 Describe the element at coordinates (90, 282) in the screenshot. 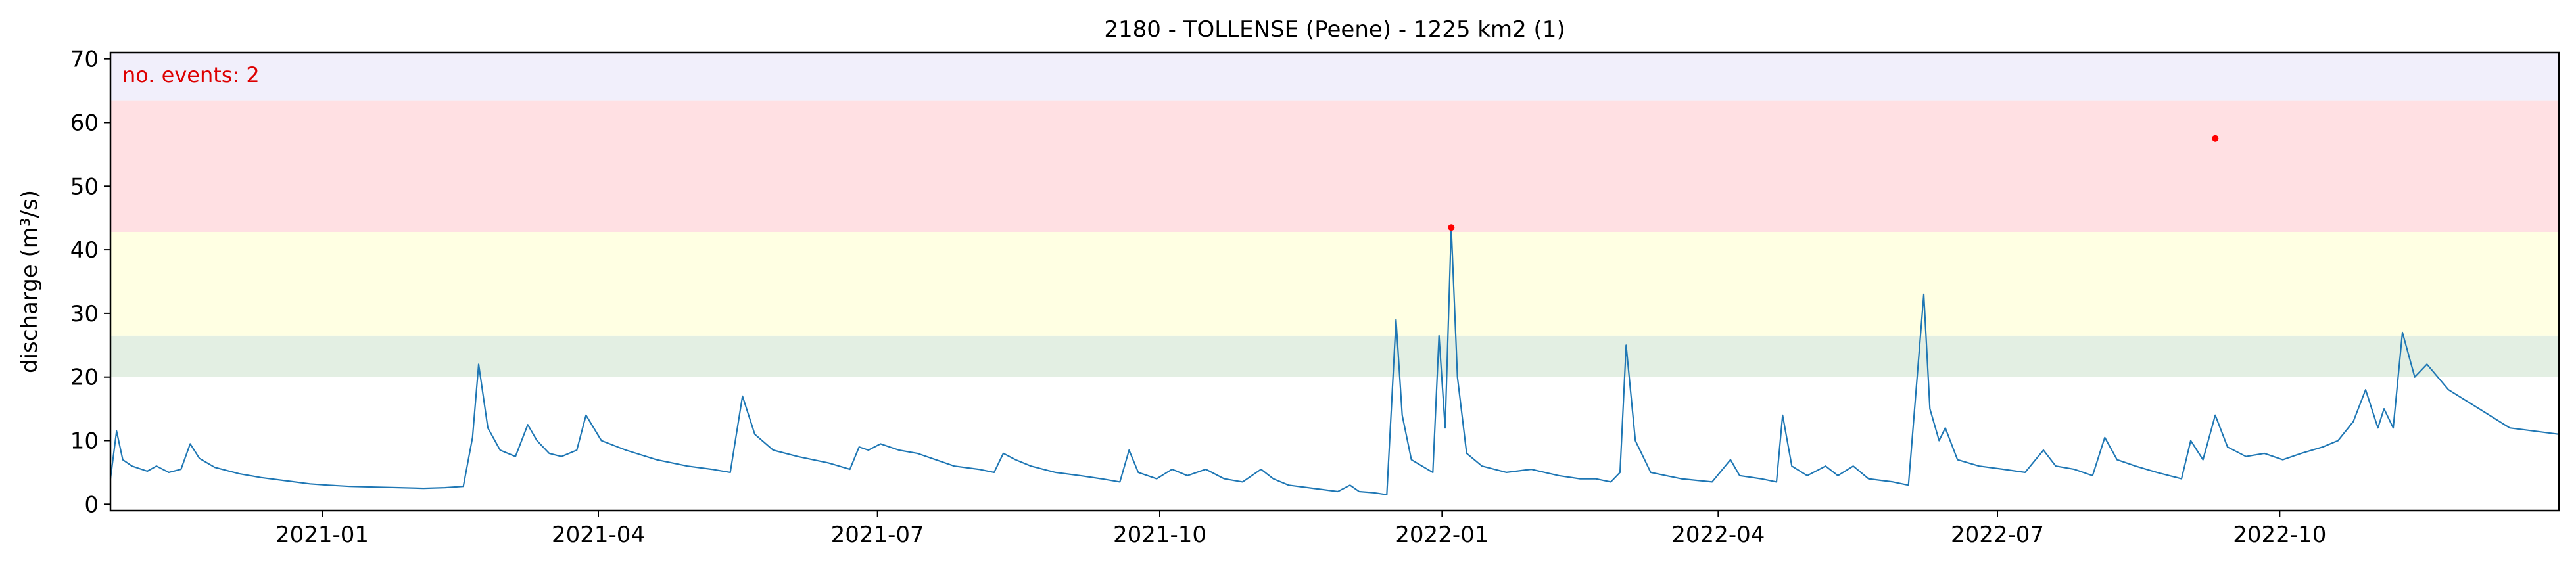

I see `y-axis-ticks: 0 10 20 30 40 50 60 70` at that location.